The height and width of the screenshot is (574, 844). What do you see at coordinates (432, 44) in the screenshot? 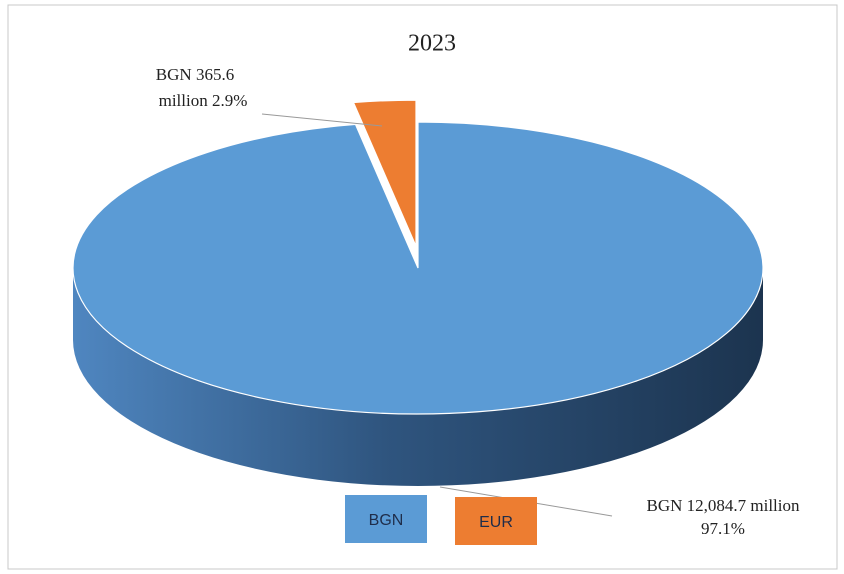
I see `chart-title: 2023` at bounding box center [432, 44].